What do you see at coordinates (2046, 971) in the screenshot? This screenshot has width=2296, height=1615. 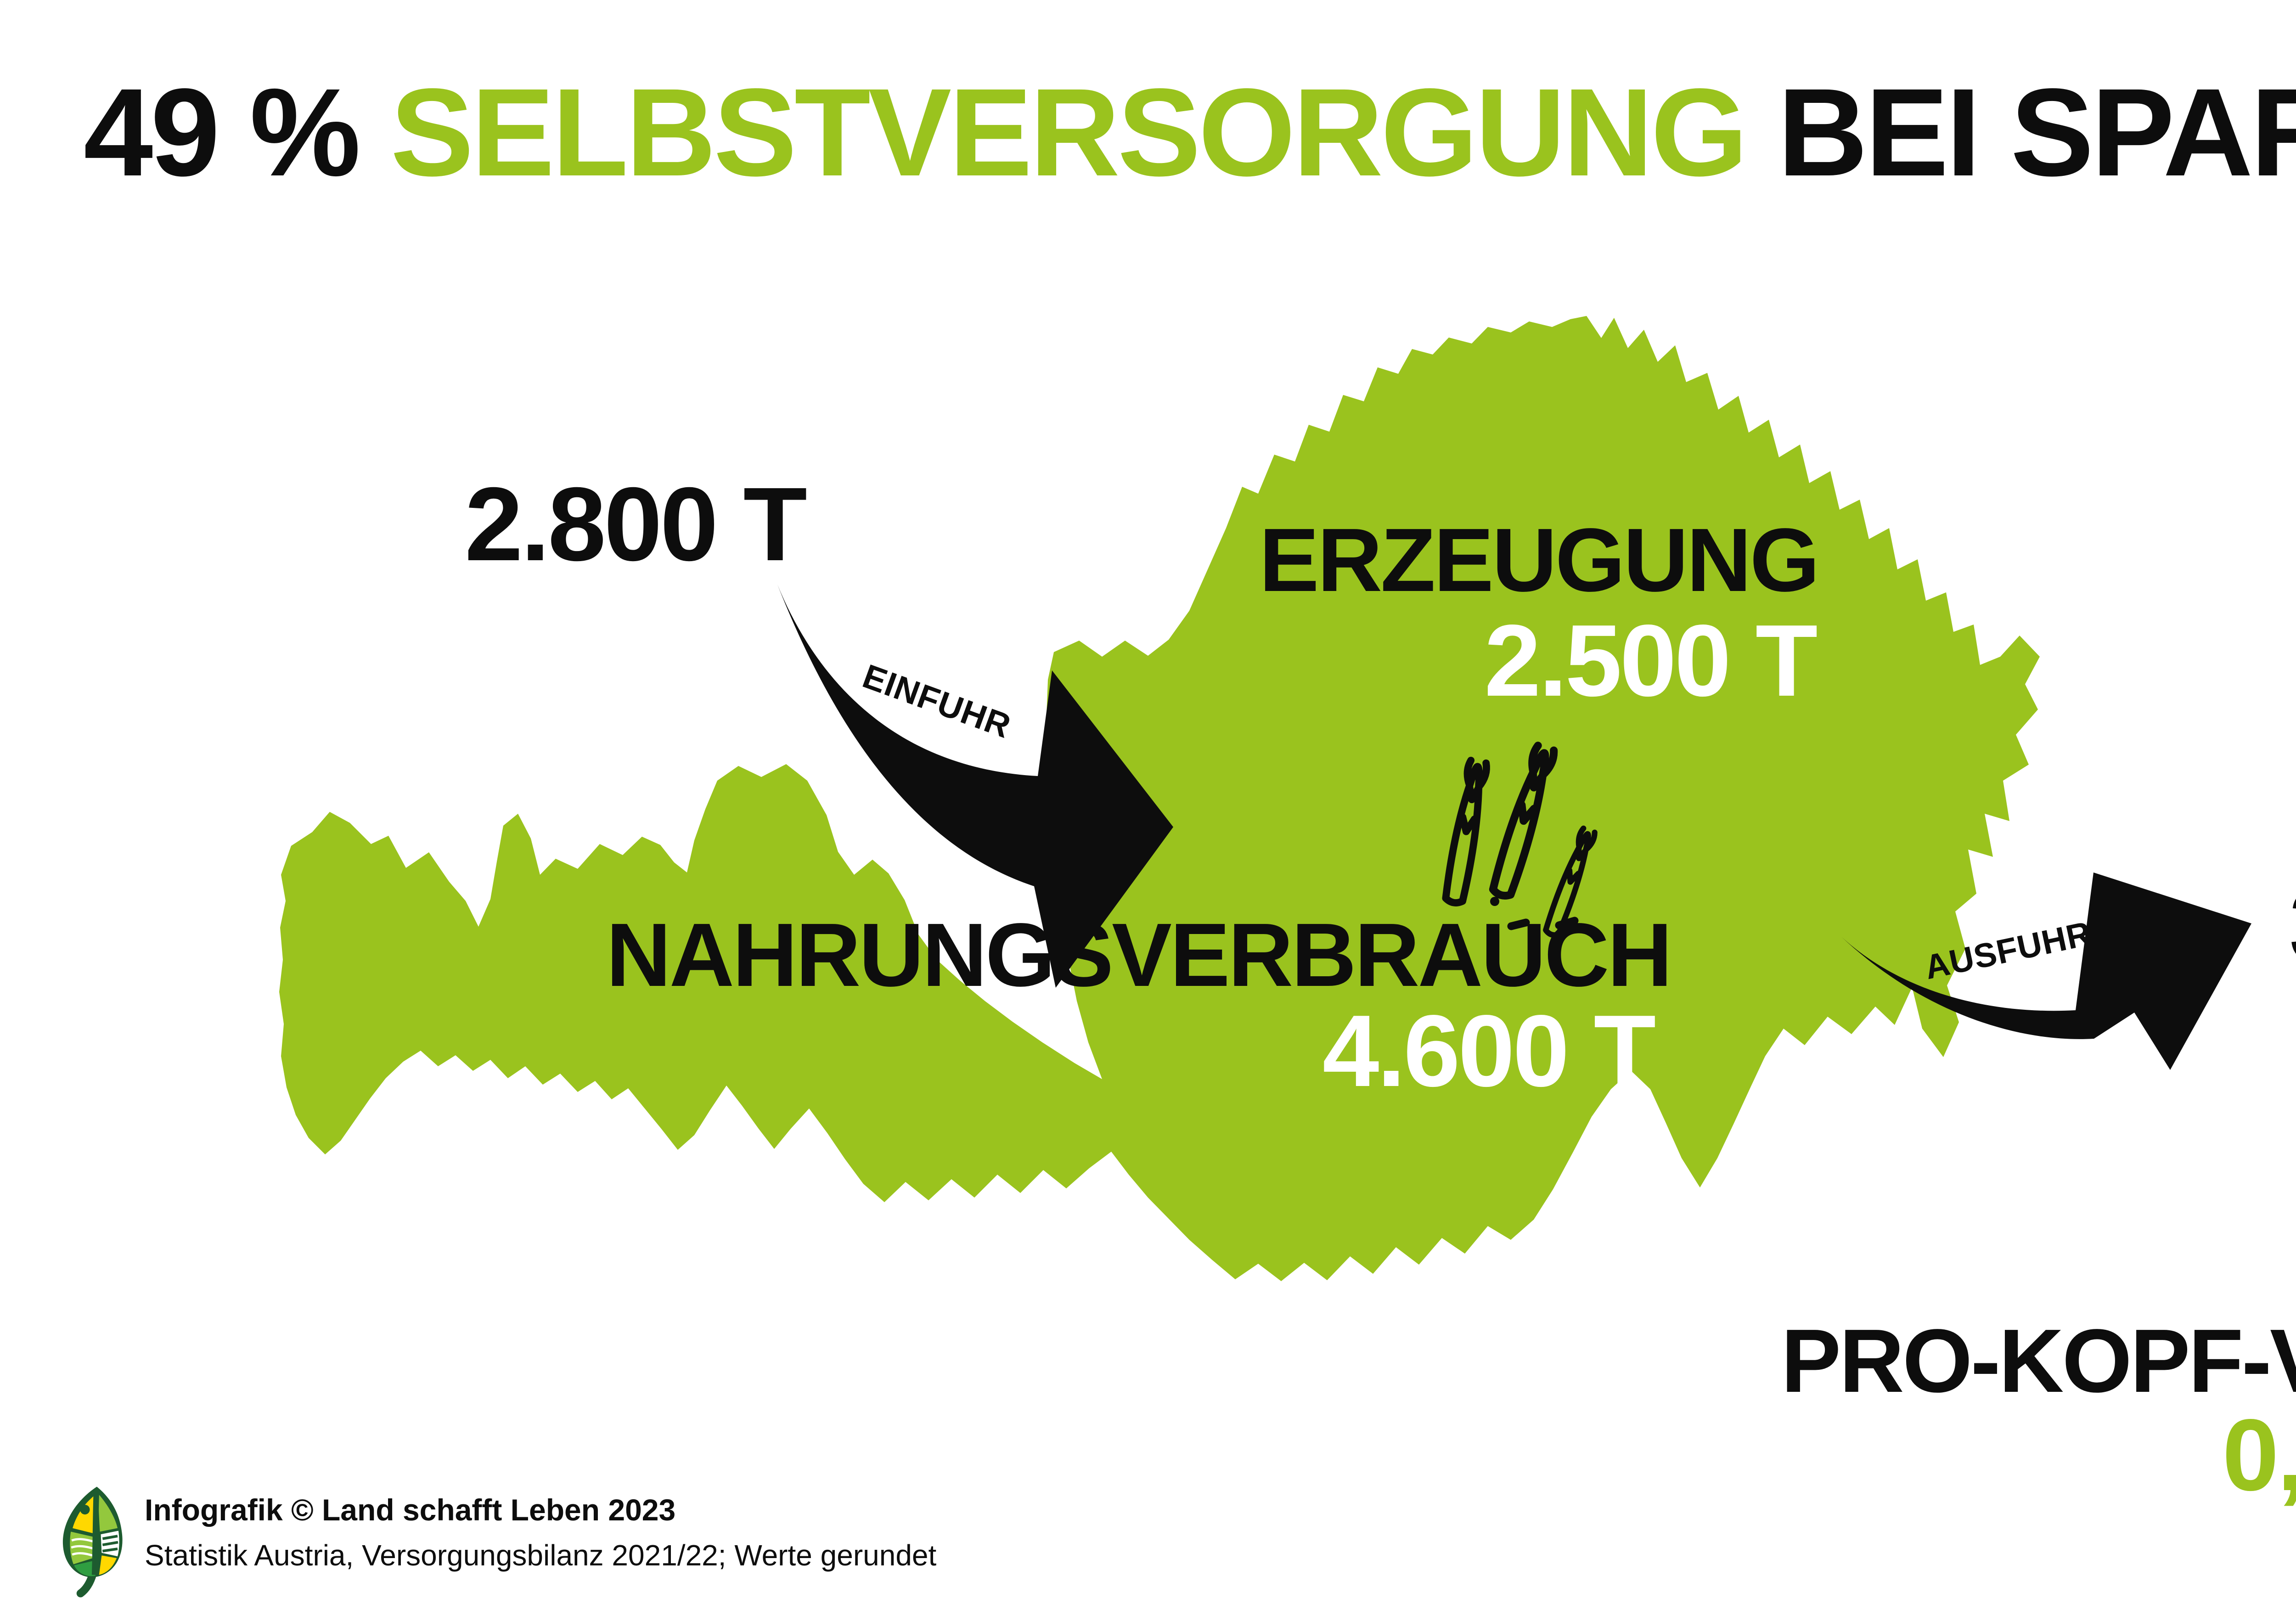 I see `export-arrow` at bounding box center [2046, 971].